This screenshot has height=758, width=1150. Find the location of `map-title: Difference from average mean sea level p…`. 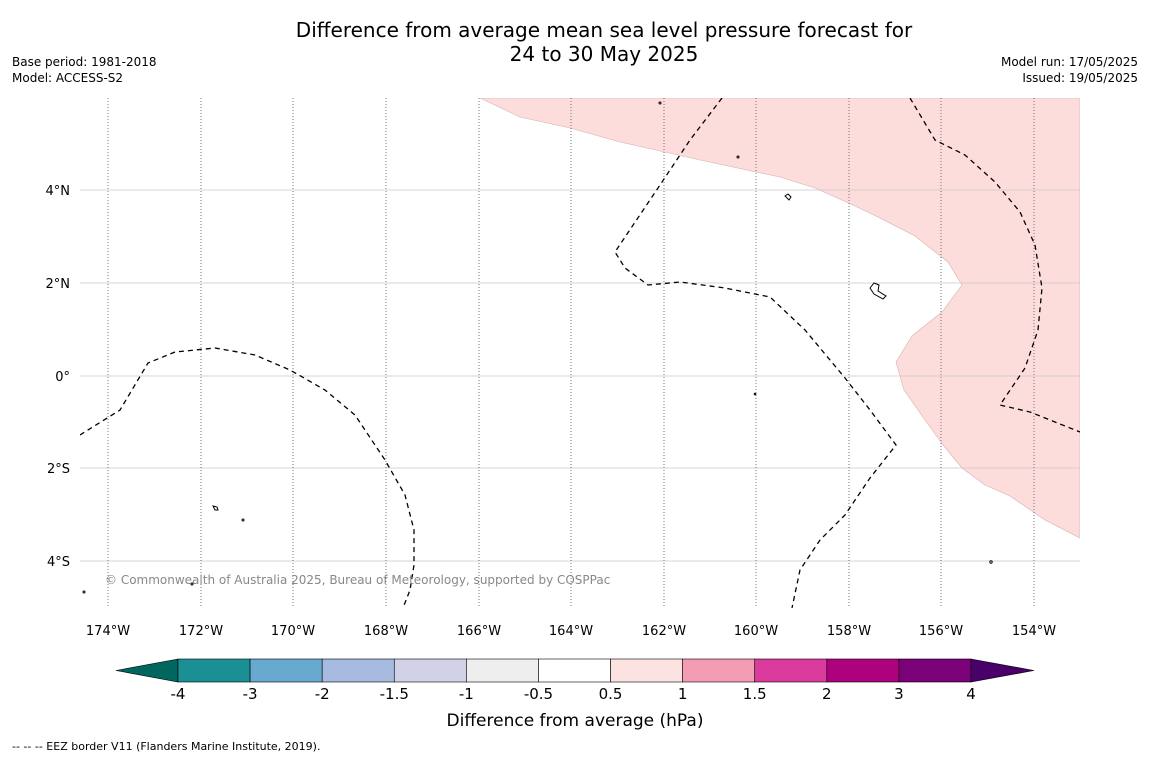

map-title: Difference from average mean sea level p… is located at coordinates (575, 42).